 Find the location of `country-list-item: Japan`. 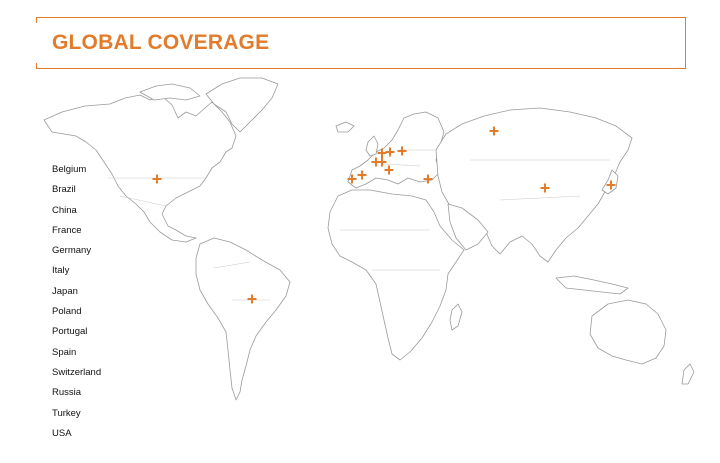

country-list-item: Japan is located at coordinates (65, 291).